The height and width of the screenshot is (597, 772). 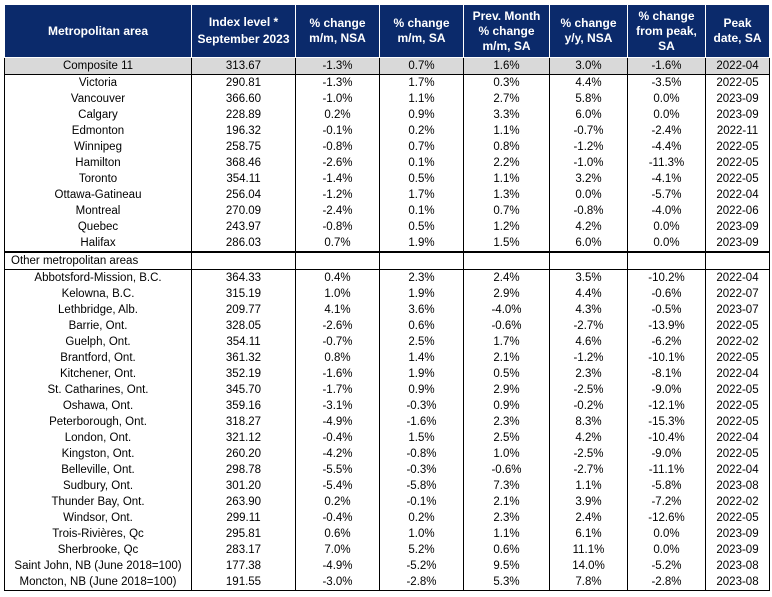 What do you see at coordinates (243, 550) in the screenshot?
I see `value-cell: 283.17` at bounding box center [243, 550].